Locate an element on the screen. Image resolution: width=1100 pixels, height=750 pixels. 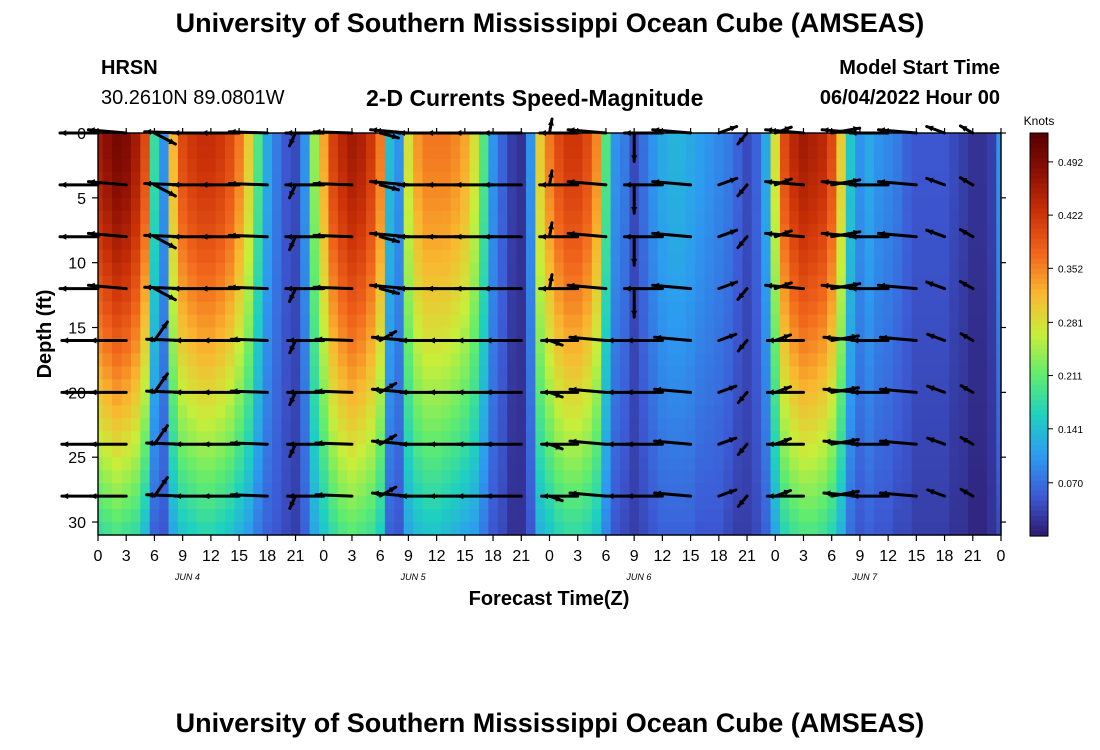
x-tick-label: 18 is located at coordinates (493, 556).